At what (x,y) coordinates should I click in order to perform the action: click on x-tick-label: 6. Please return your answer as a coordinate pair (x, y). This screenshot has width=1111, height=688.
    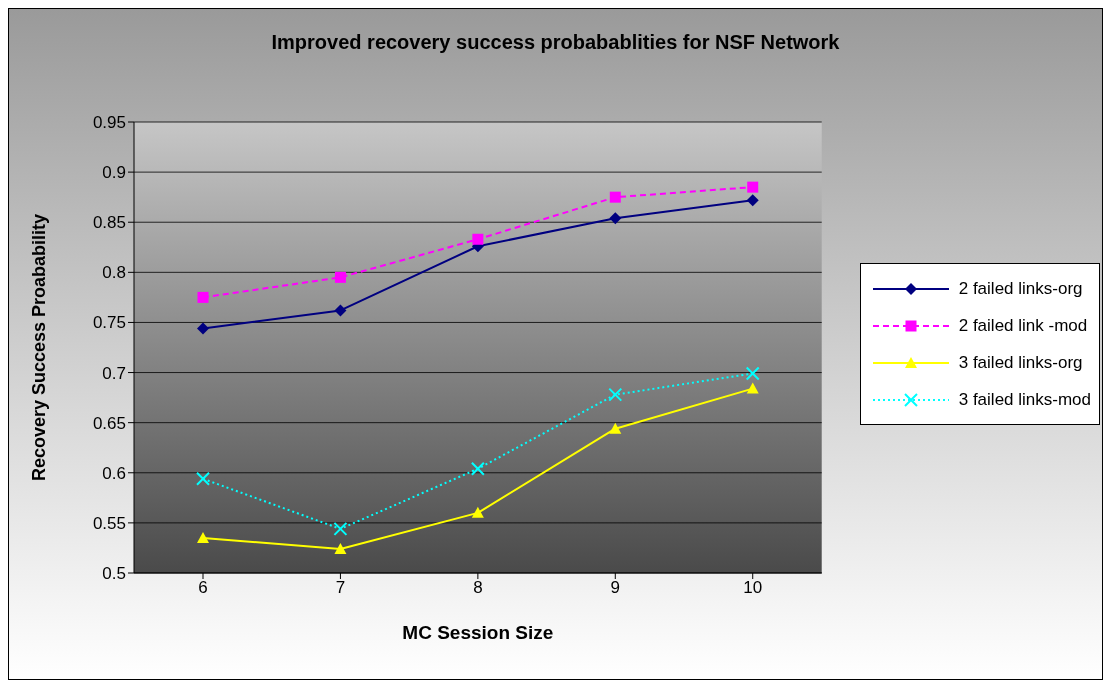
    Looking at the image, I should click on (203, 588).